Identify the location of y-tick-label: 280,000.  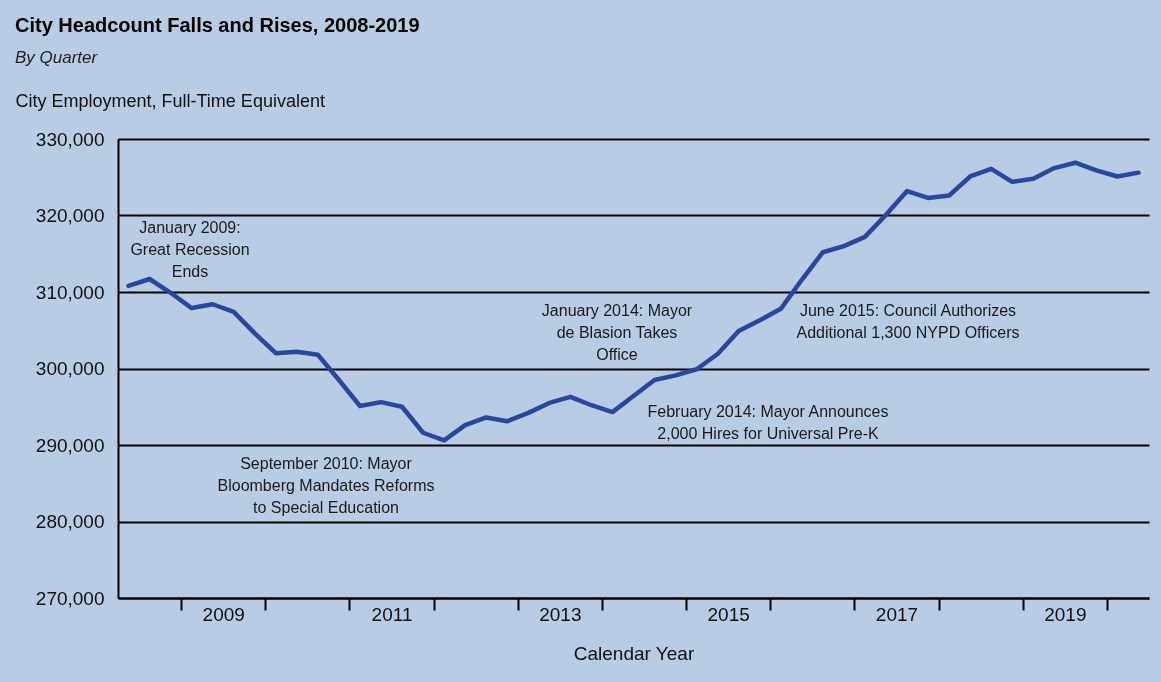
(70, 521).